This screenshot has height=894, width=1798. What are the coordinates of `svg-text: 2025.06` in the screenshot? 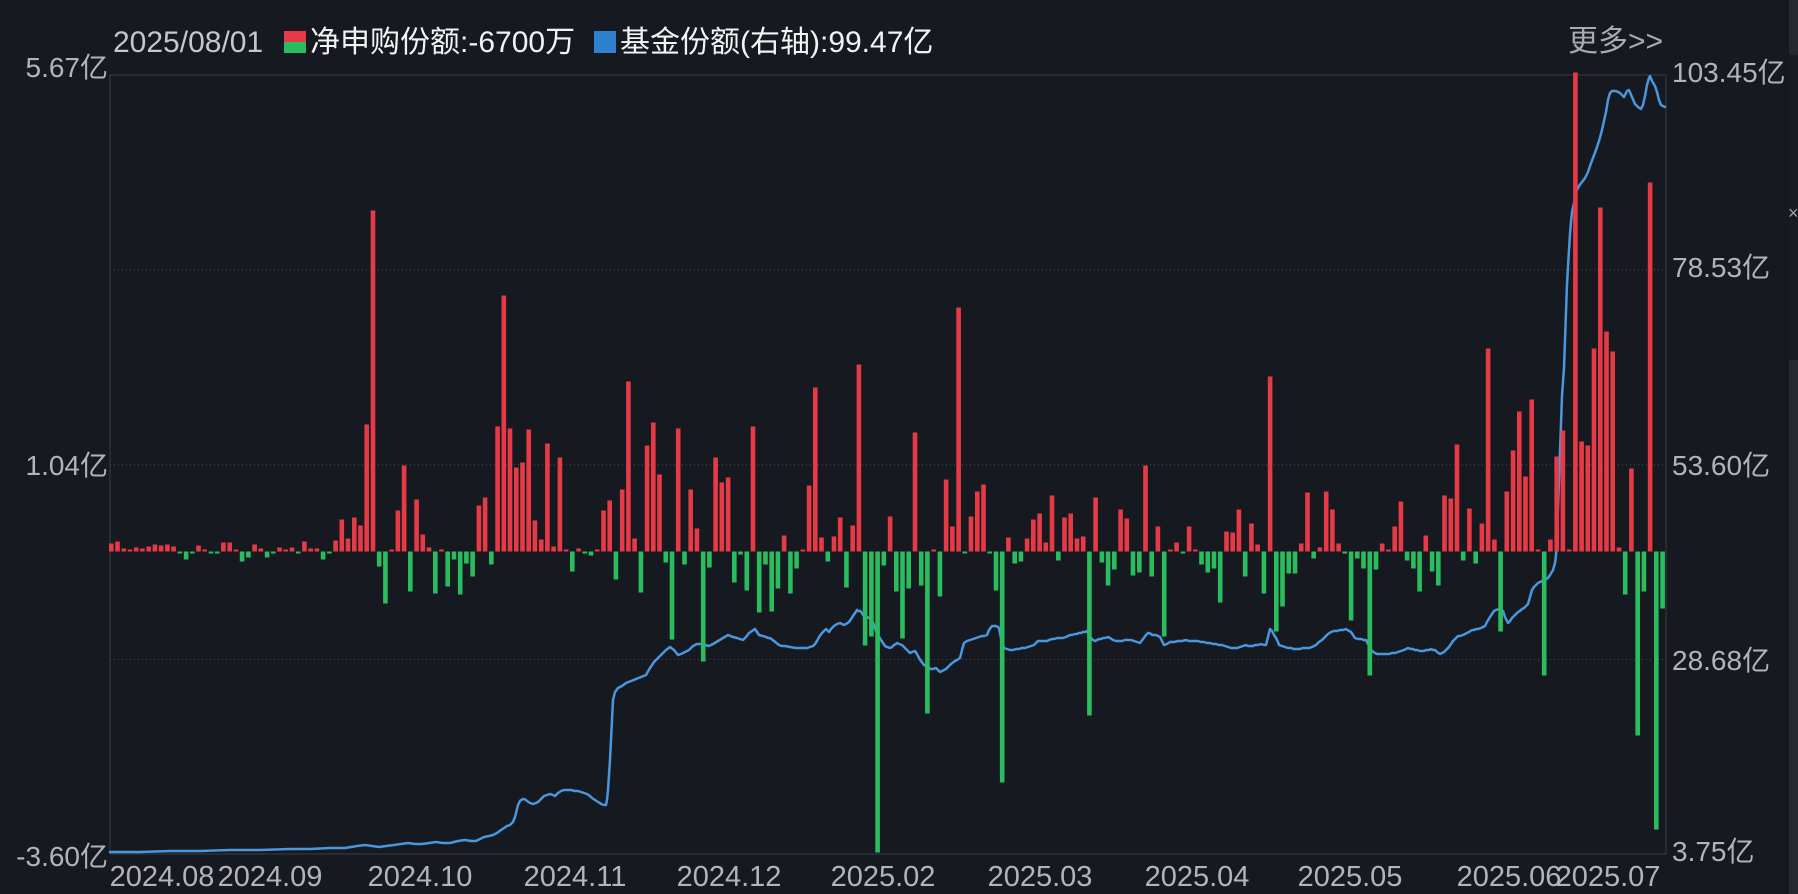 It's located at (1509, 877).